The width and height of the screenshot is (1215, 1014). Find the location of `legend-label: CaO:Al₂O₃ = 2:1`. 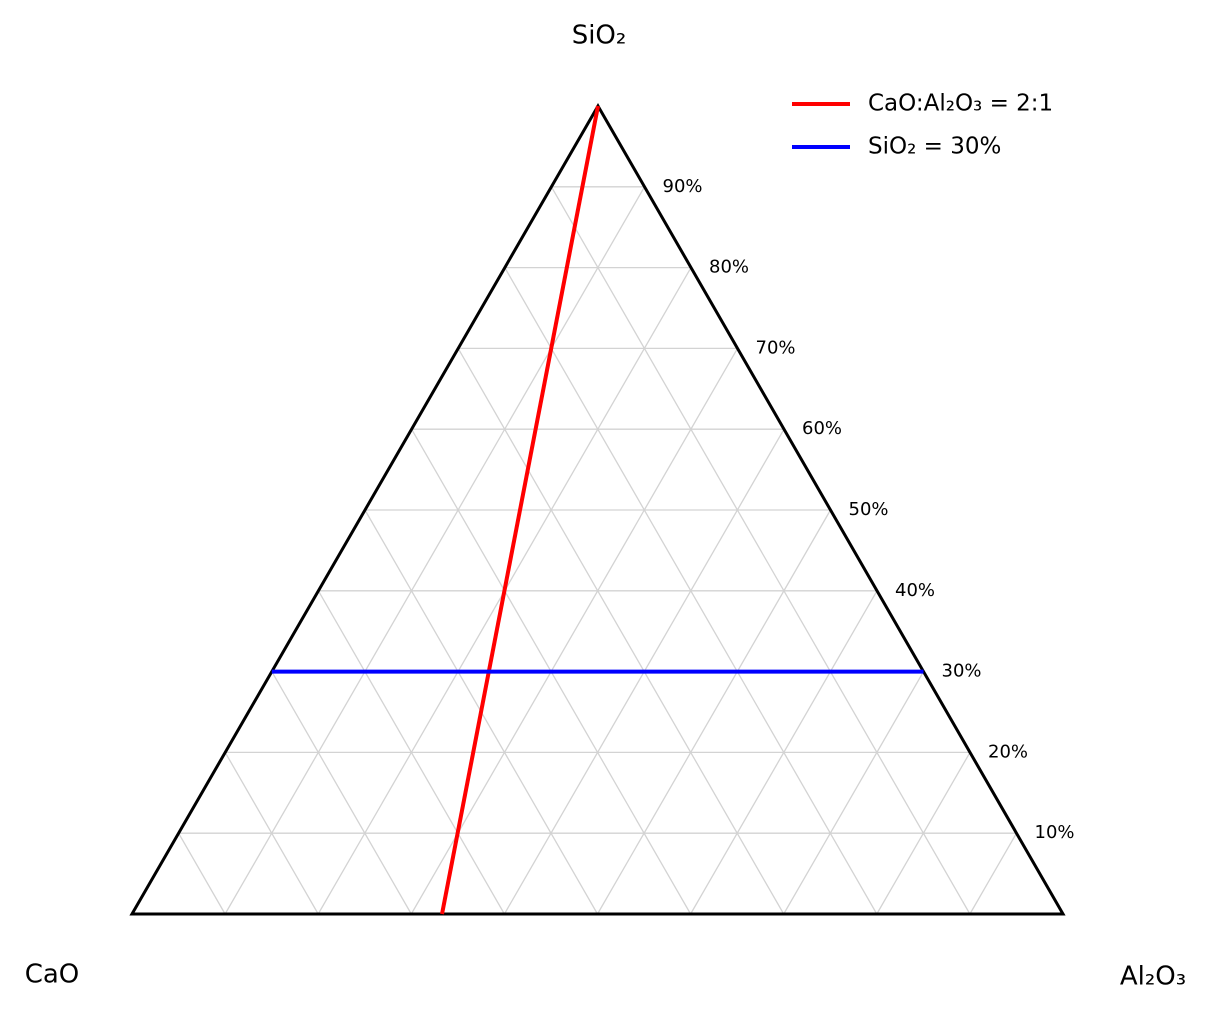

legend-label: CaO:Al₂O₃ = 2:1 is located at coordinates (960, 104).